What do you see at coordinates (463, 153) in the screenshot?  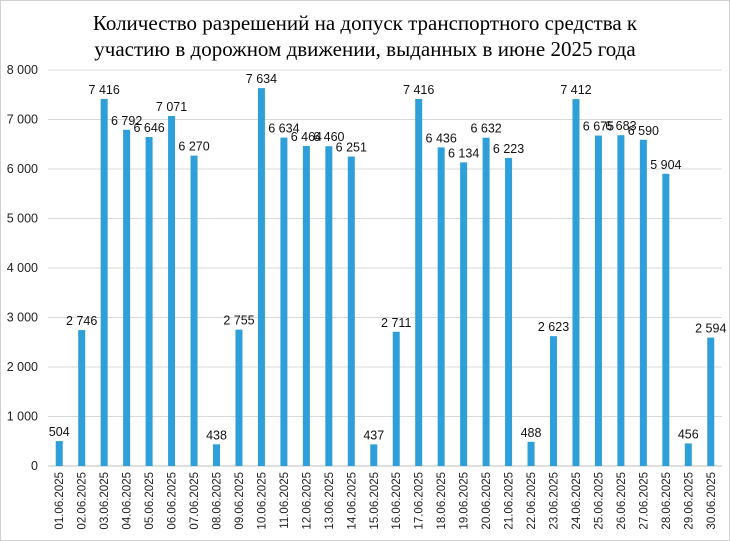 I see `data-label: 6 134` at bounding box center [463, 153].